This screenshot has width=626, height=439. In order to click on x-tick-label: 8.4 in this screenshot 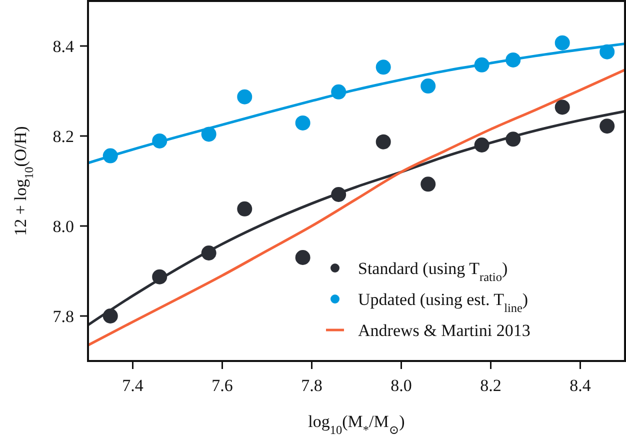, I will do `click(581, 385)`.